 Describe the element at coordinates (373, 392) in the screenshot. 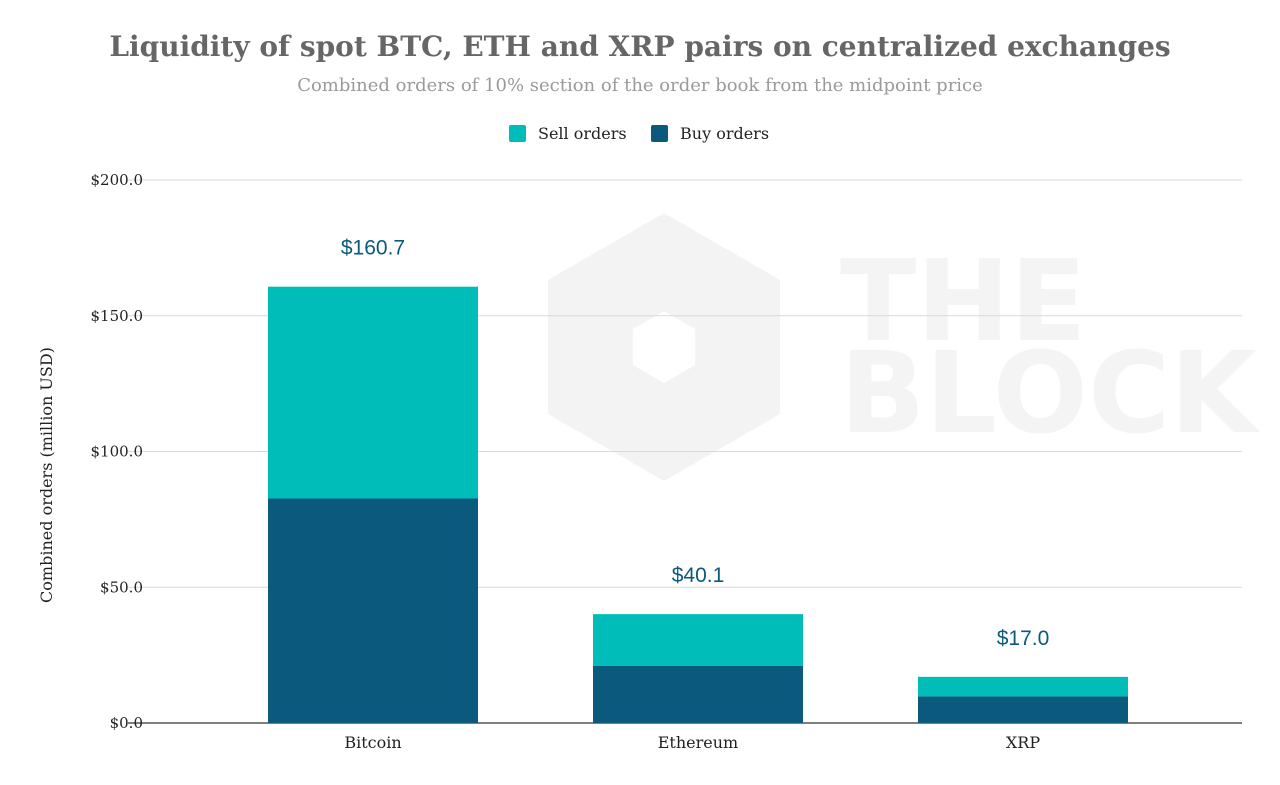

I see `bar-bitcoin-sell-orders` at that location.